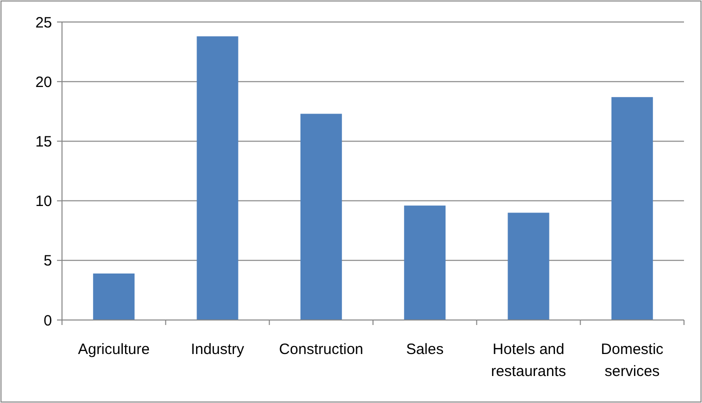 Image resolution: width=702 pixels, height=403 pixels. Describe the element at coordinates (48, 321) in the screenshot. I see `y-tick-label: 0` at that location.